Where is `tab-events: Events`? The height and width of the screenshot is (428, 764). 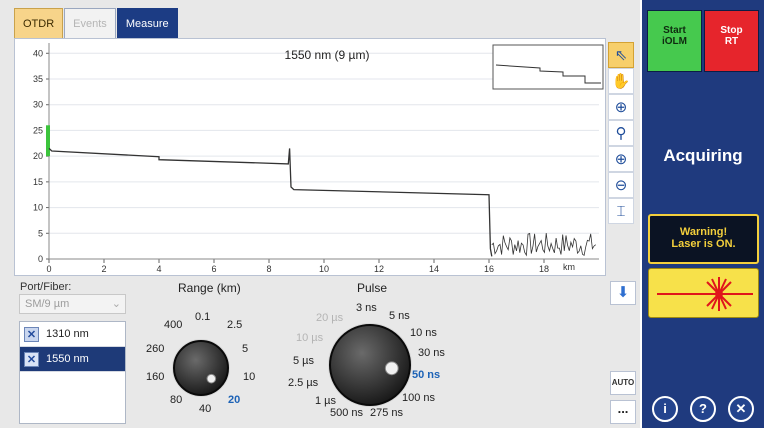 tab-events: Events is located at coordinates (90, 23).